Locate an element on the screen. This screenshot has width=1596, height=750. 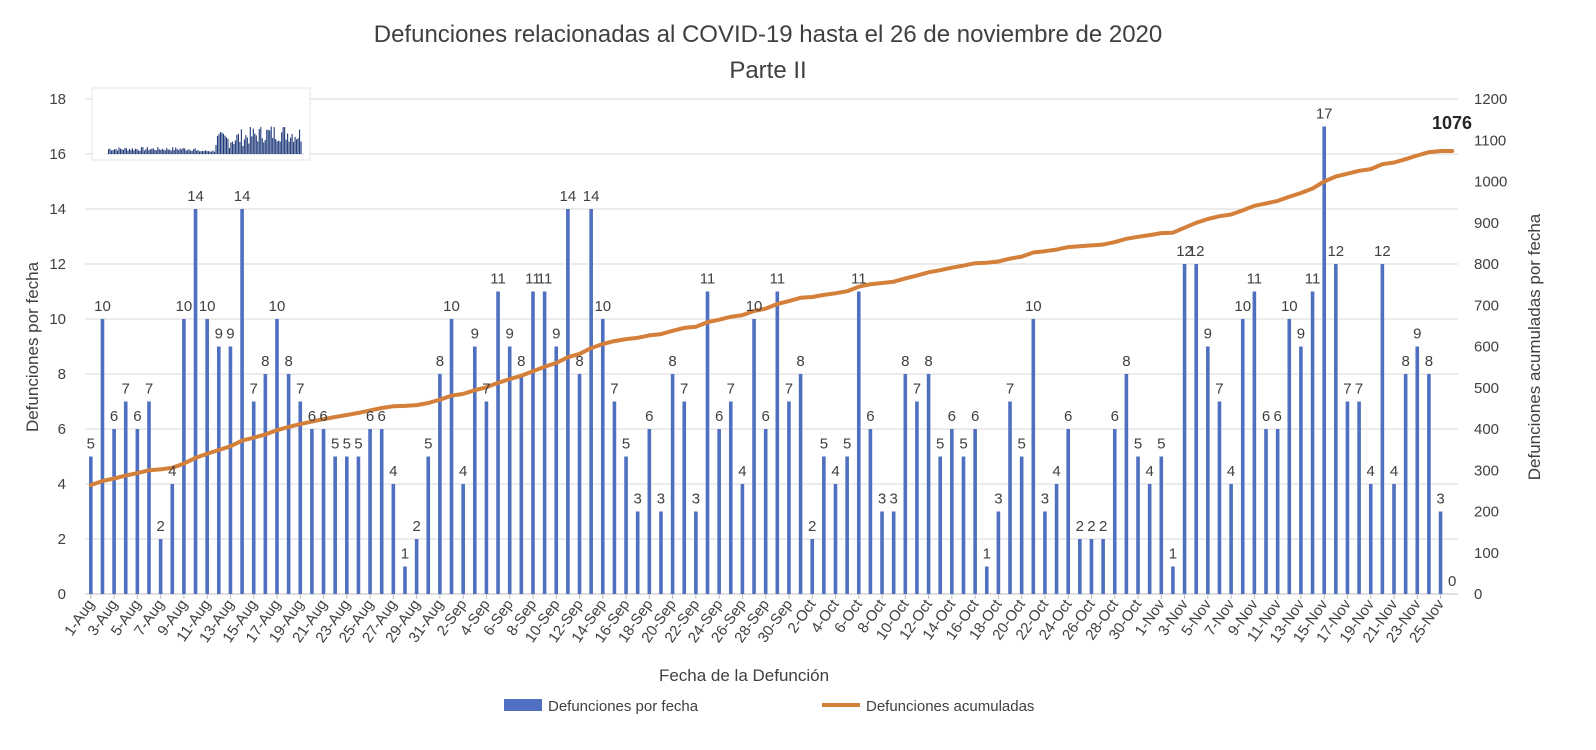
bar-value-label: 17 is located at coordinates (1324, 114).